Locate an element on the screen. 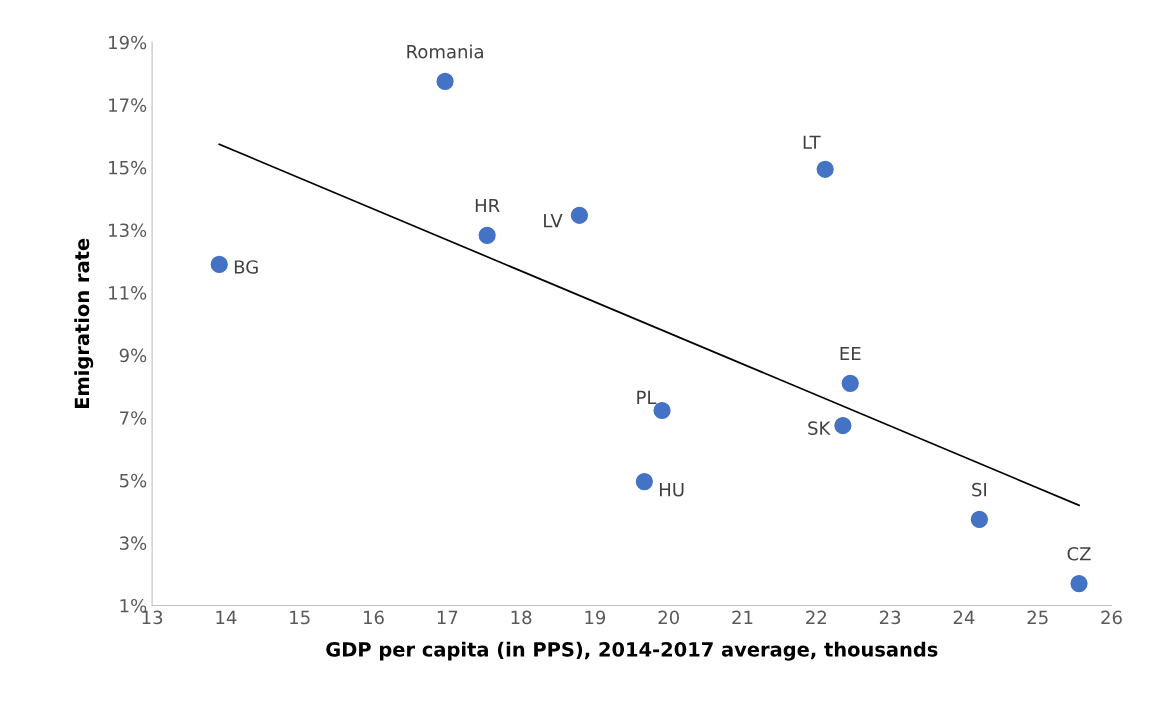  annotation: SK is located at coordinates (819, 428).